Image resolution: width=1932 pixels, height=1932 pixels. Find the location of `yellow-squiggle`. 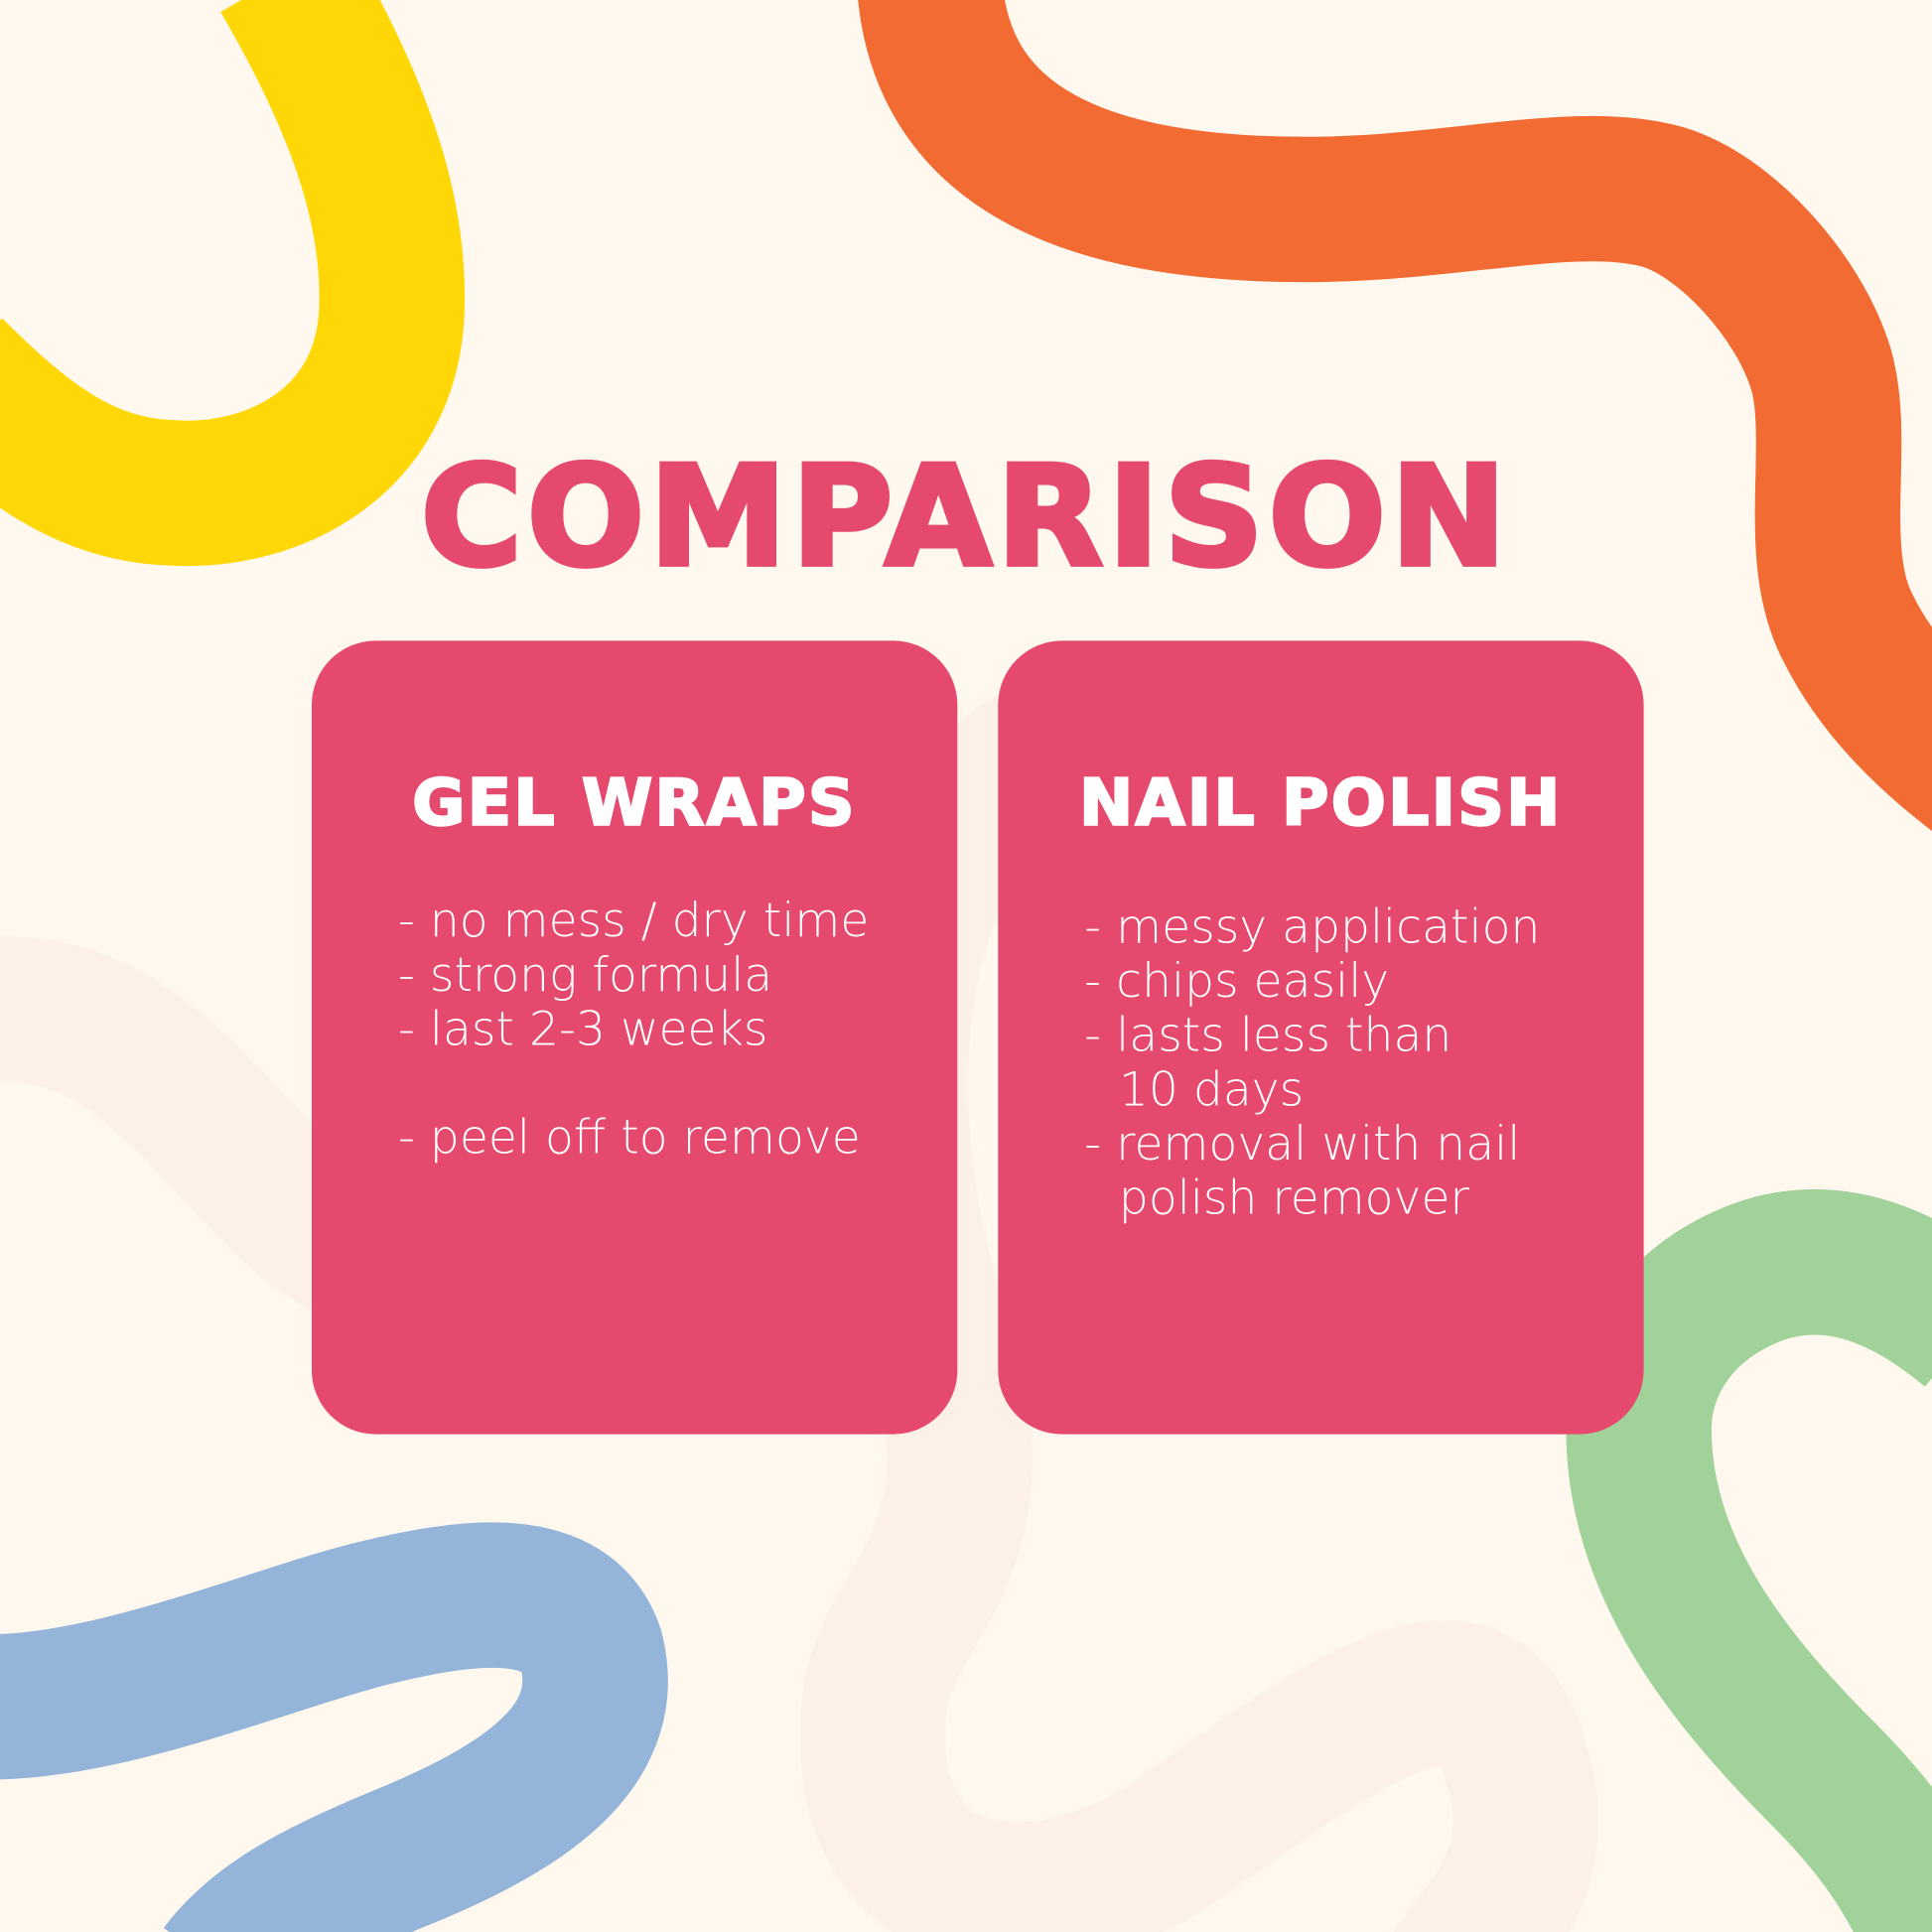

yellow-squiggle is located at coordinates (233, 283).